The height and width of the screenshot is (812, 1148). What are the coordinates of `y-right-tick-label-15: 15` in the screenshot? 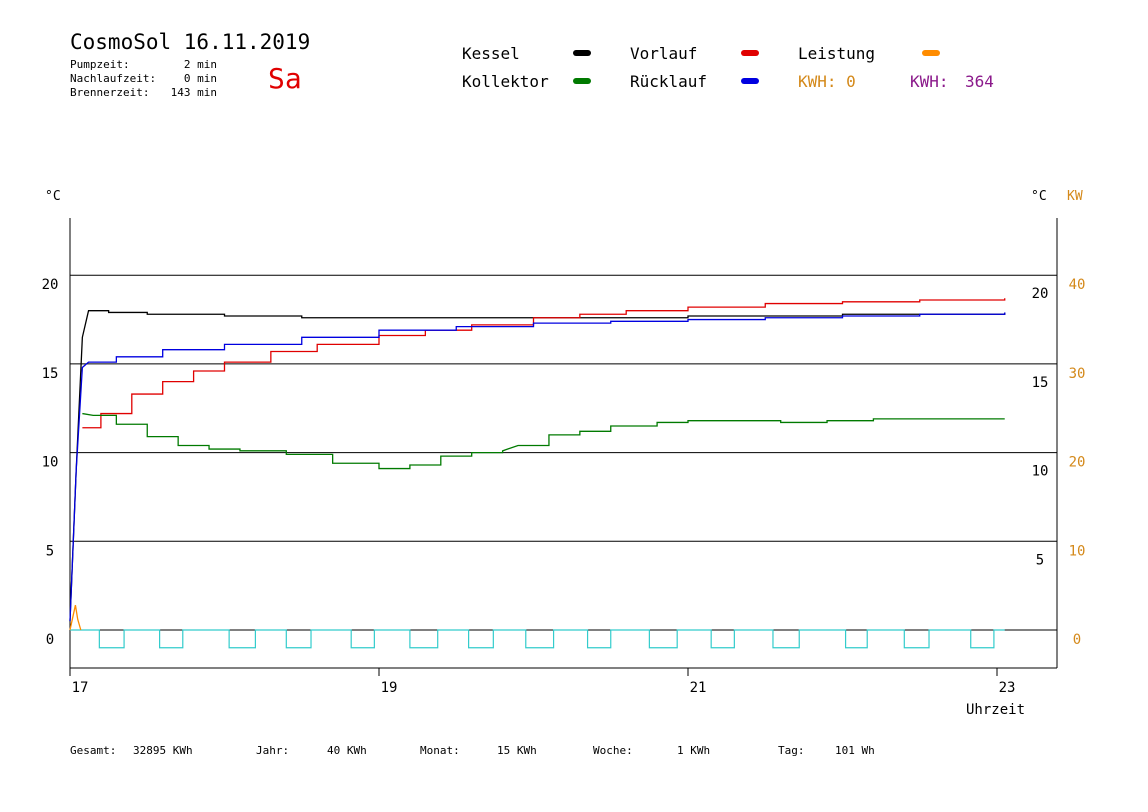 It's located at (1040, 383).